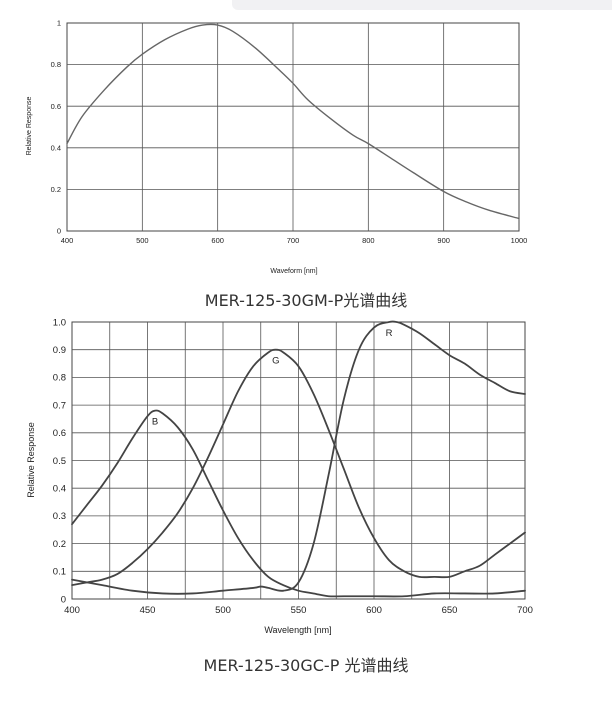 The image size is (612, 705). What do you see at coordinates (297, 630) in the screenshot?
I see `x-axis-label: Wavelength [nm]` at bounding box center [297, 630].